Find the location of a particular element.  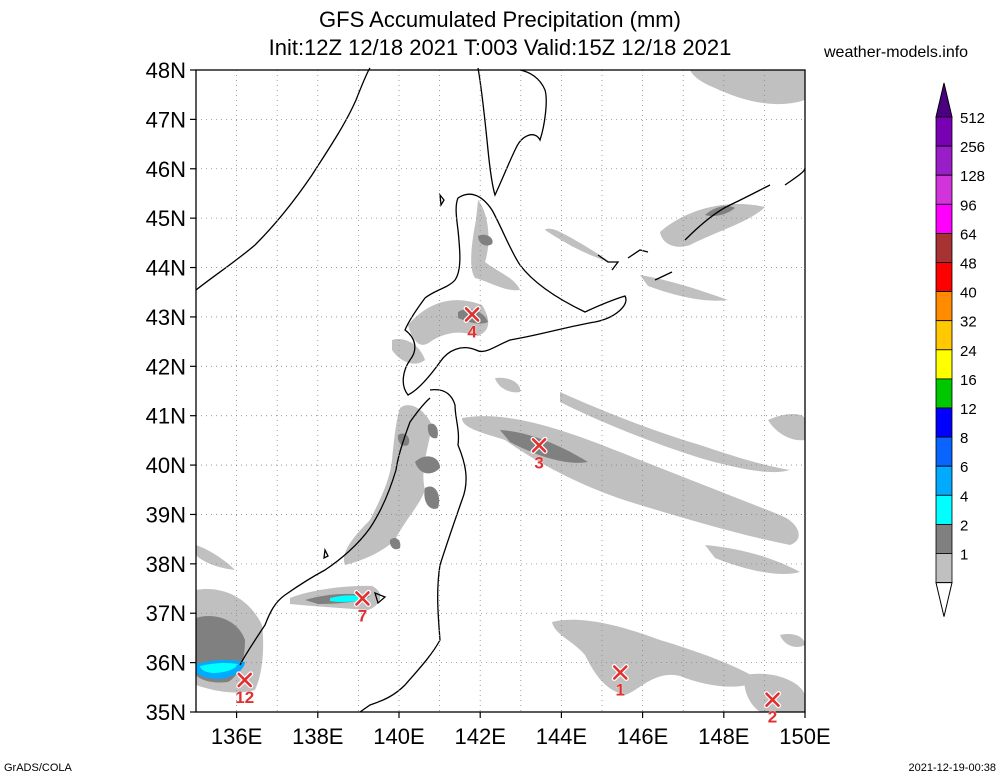

colorbar-label: 4 is located at coordinates (964, 496).